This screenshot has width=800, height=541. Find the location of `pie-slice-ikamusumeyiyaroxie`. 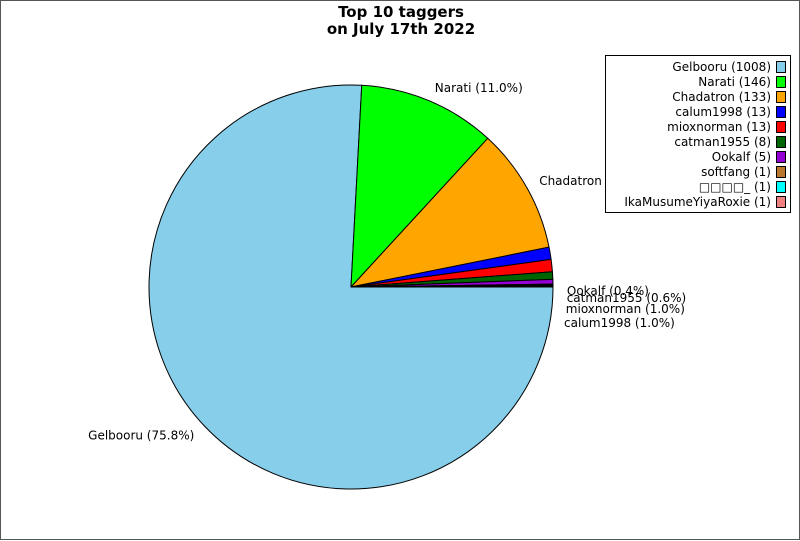

pie-slice-ikamusumeyiyaroxie is located at coordinates (452, 286).